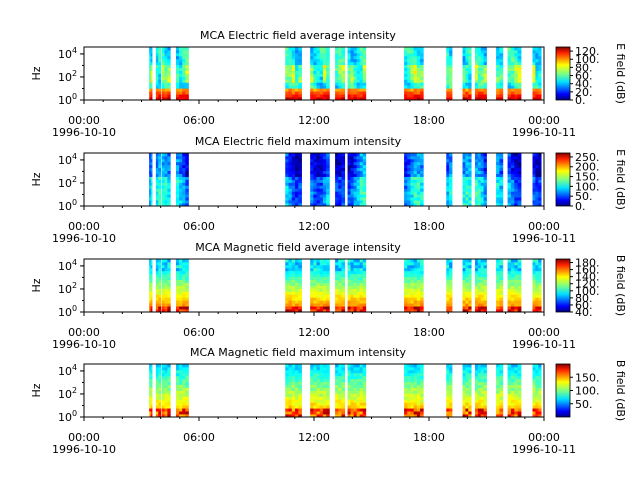 This screenshot has width=640, height=484. What do you see at coordinates (84, 437) in the screenshot?
I see `x-tick-label: 00:00` at bounding box center [84, 437].